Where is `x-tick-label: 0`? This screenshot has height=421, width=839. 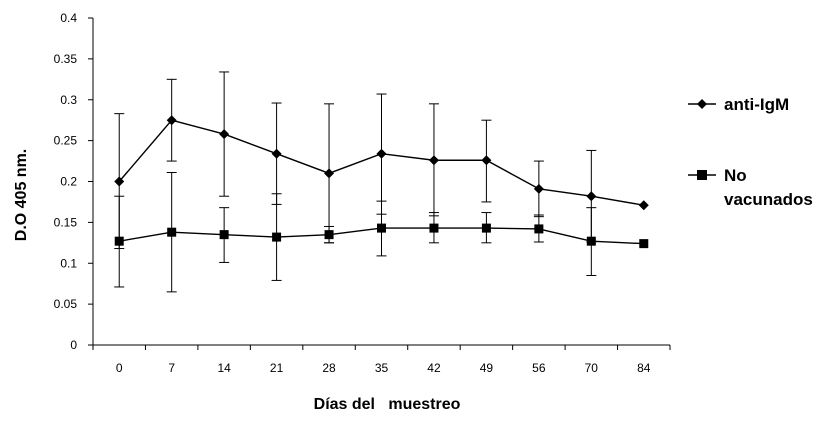 x-tick-label: 0 is located at coordinates (119, 368).